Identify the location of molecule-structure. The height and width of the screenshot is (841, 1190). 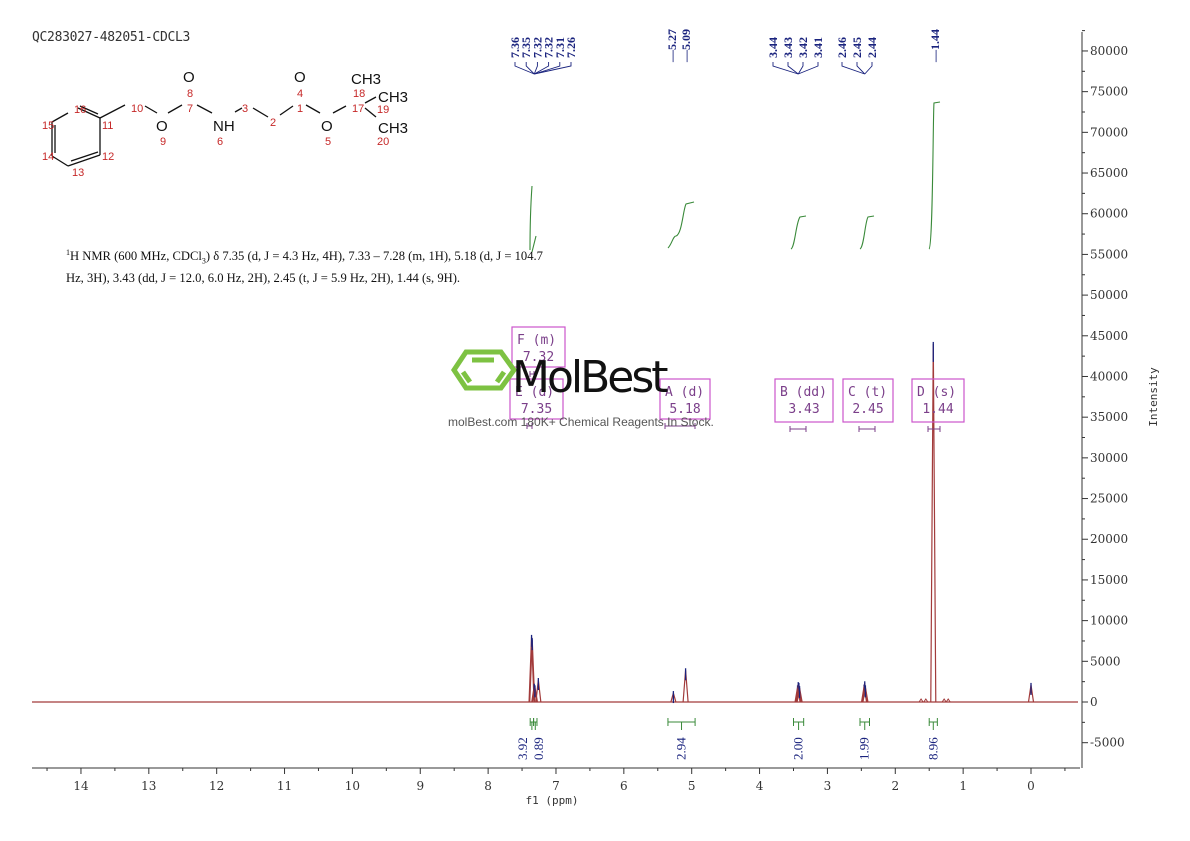
(214, 131).